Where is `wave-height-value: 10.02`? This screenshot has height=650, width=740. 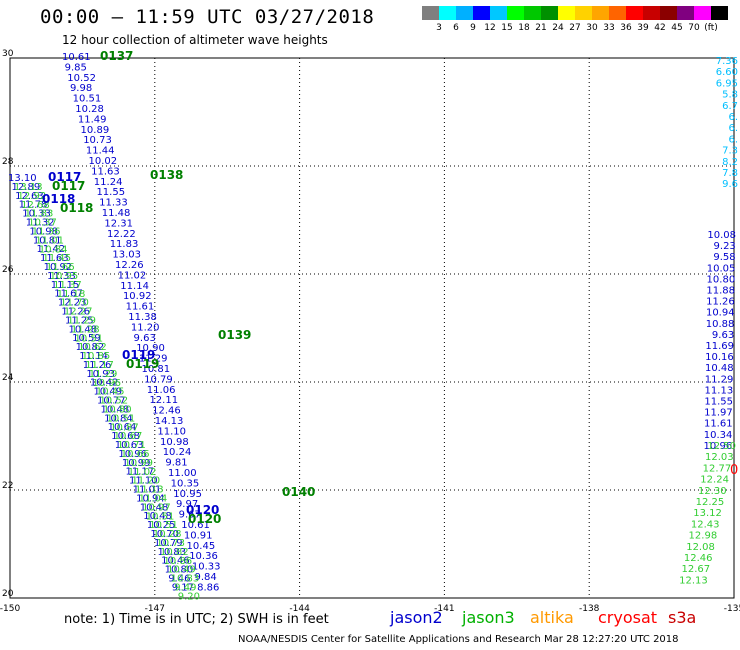
wave-height-value: 10.02 is located at coordinates (103, 161).